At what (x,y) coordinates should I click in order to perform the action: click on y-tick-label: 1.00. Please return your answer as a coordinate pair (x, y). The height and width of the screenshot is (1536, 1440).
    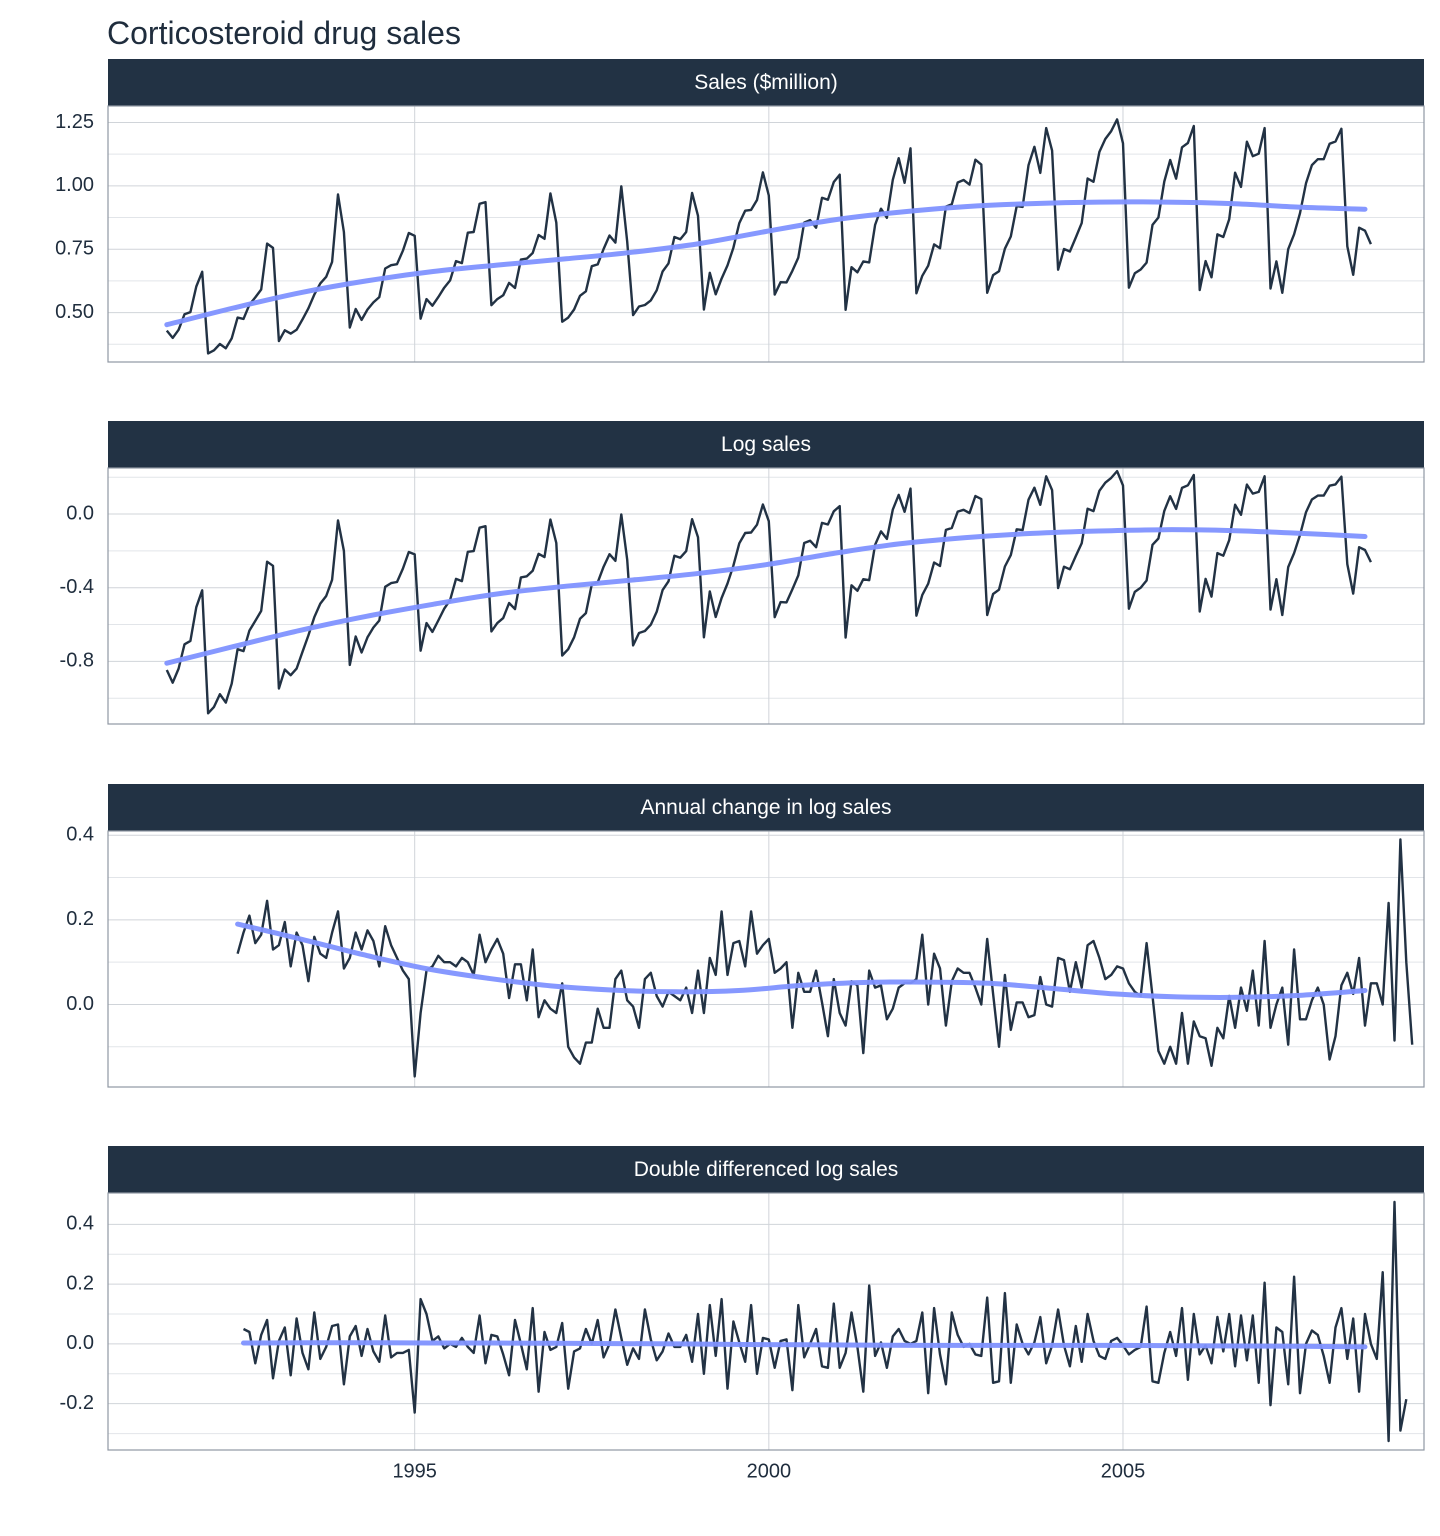
    Looking at the image, I should click on (74, 185).